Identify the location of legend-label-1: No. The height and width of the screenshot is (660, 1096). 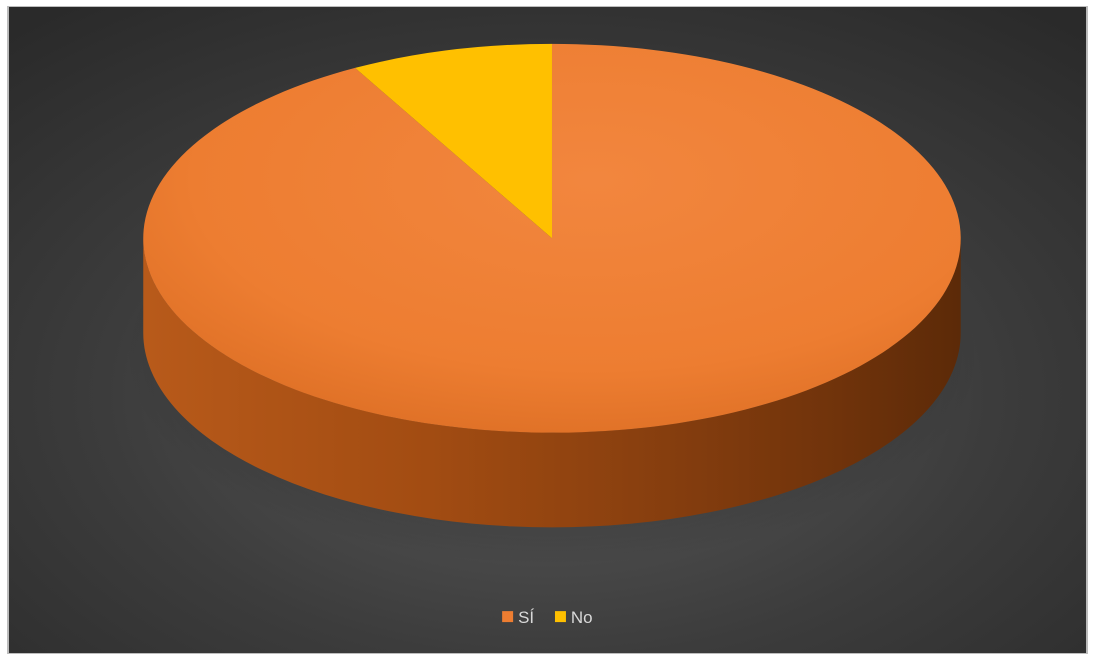
(582, 617).